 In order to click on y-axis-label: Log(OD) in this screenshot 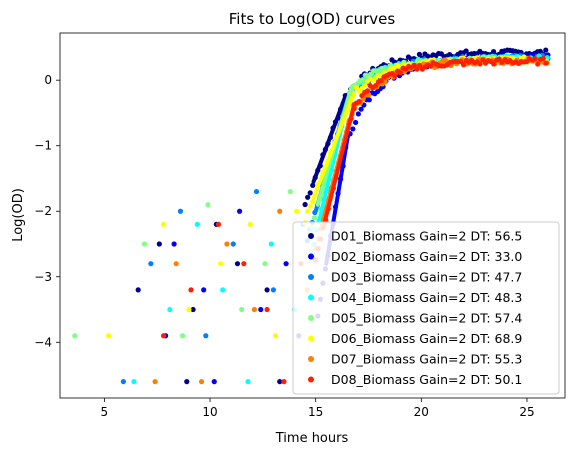, I will do `click(18, 215)`.